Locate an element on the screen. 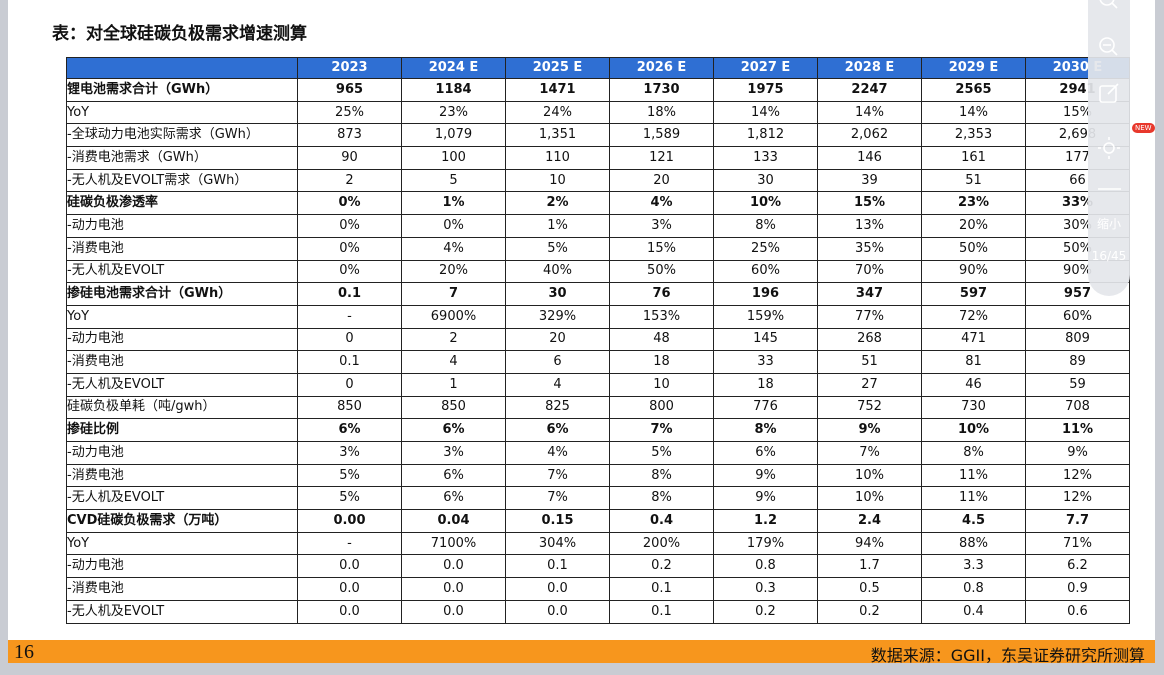 The width and height of the screenshot is (1164, 675). cell: 94% is located at coordinates (869, 543).